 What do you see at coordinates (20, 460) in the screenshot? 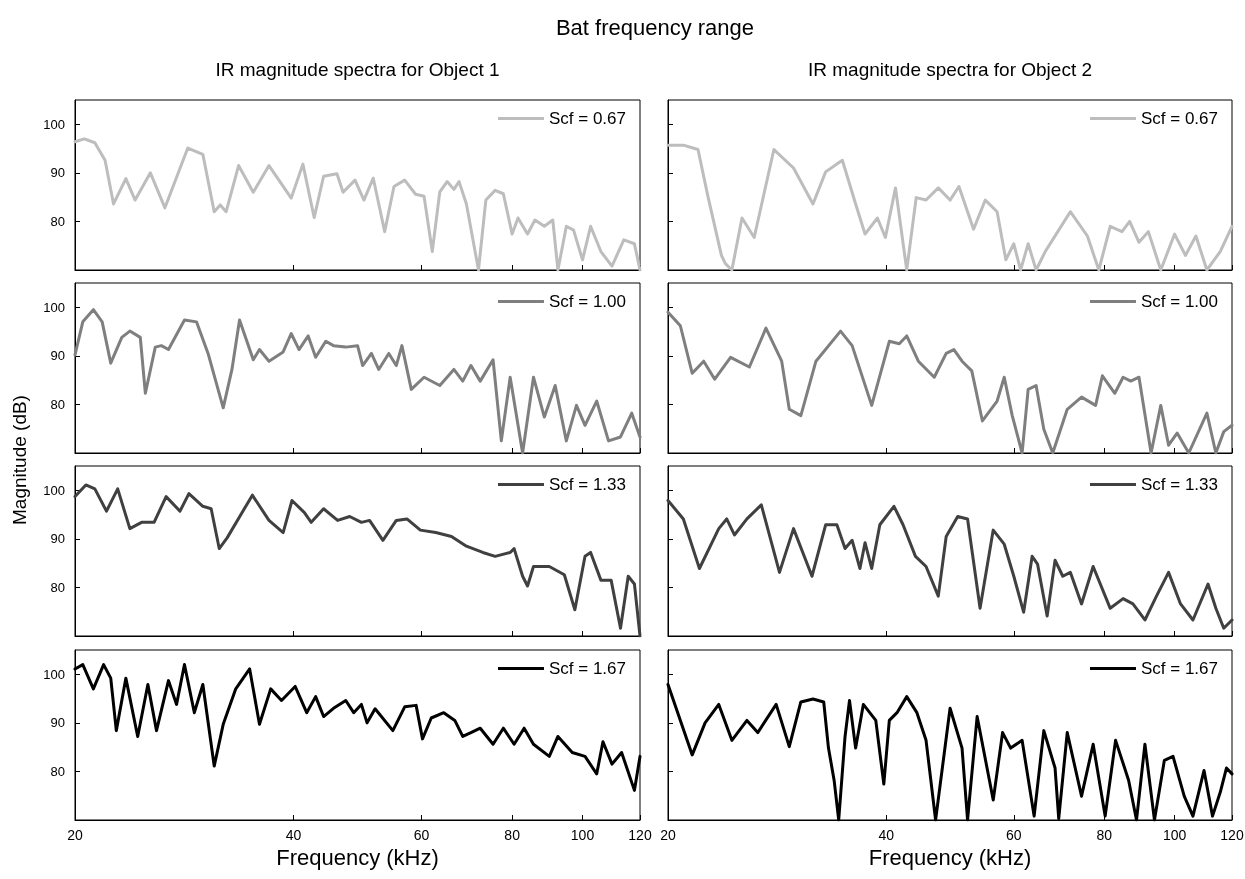
I see `y-axis-title: Magnitude (dB)` at bounding box center [20, 460].